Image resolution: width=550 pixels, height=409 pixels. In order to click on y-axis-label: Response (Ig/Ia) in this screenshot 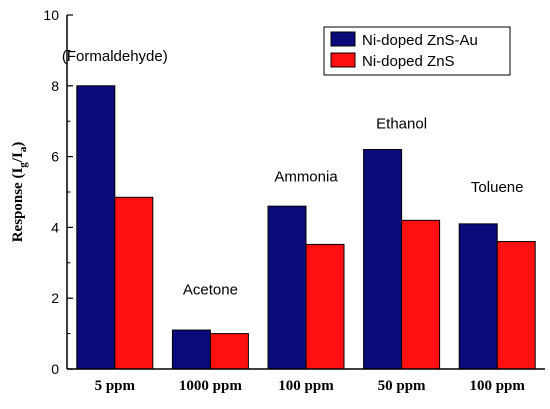, I will do `click(19, 192)`.